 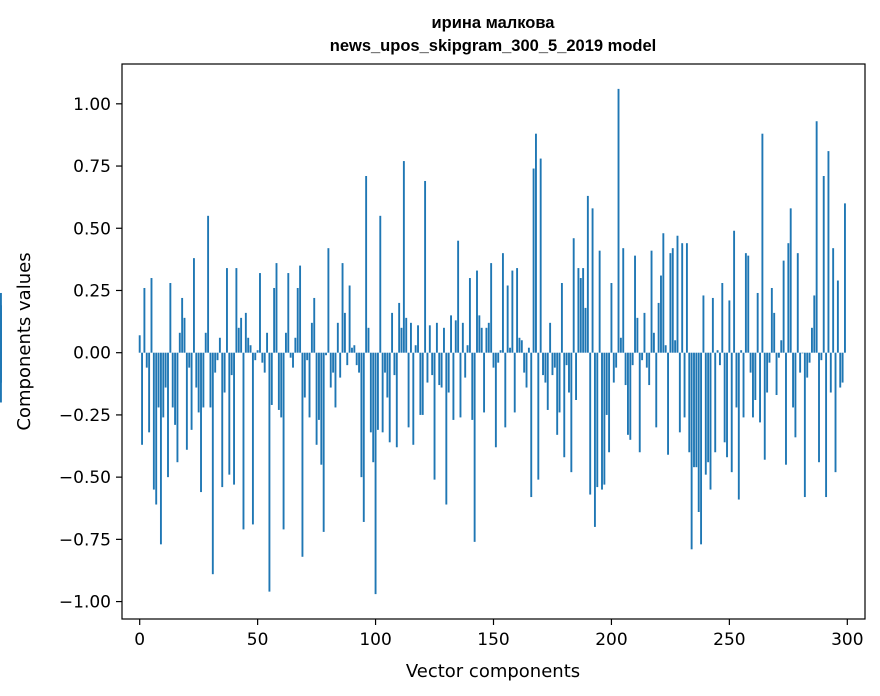 I want to click on y-tick-label--0.25: −0.25, so click(x=85, y=416).